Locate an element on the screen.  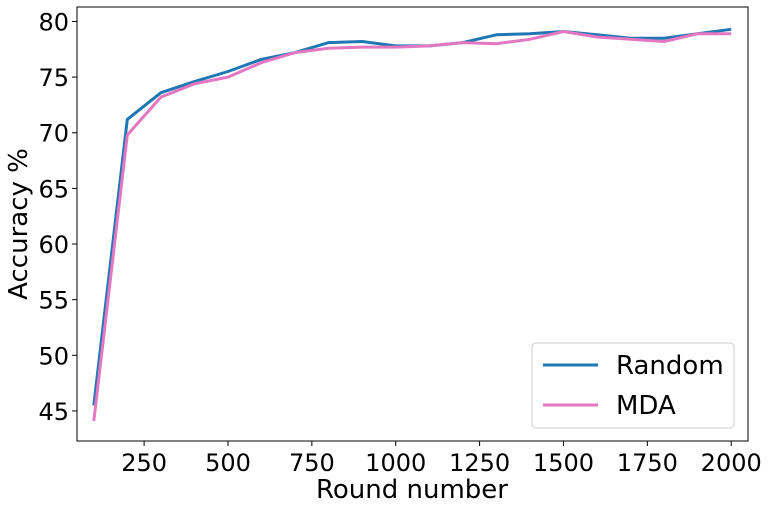
y-tick-label: 80 is located at coordinates (53, 22).